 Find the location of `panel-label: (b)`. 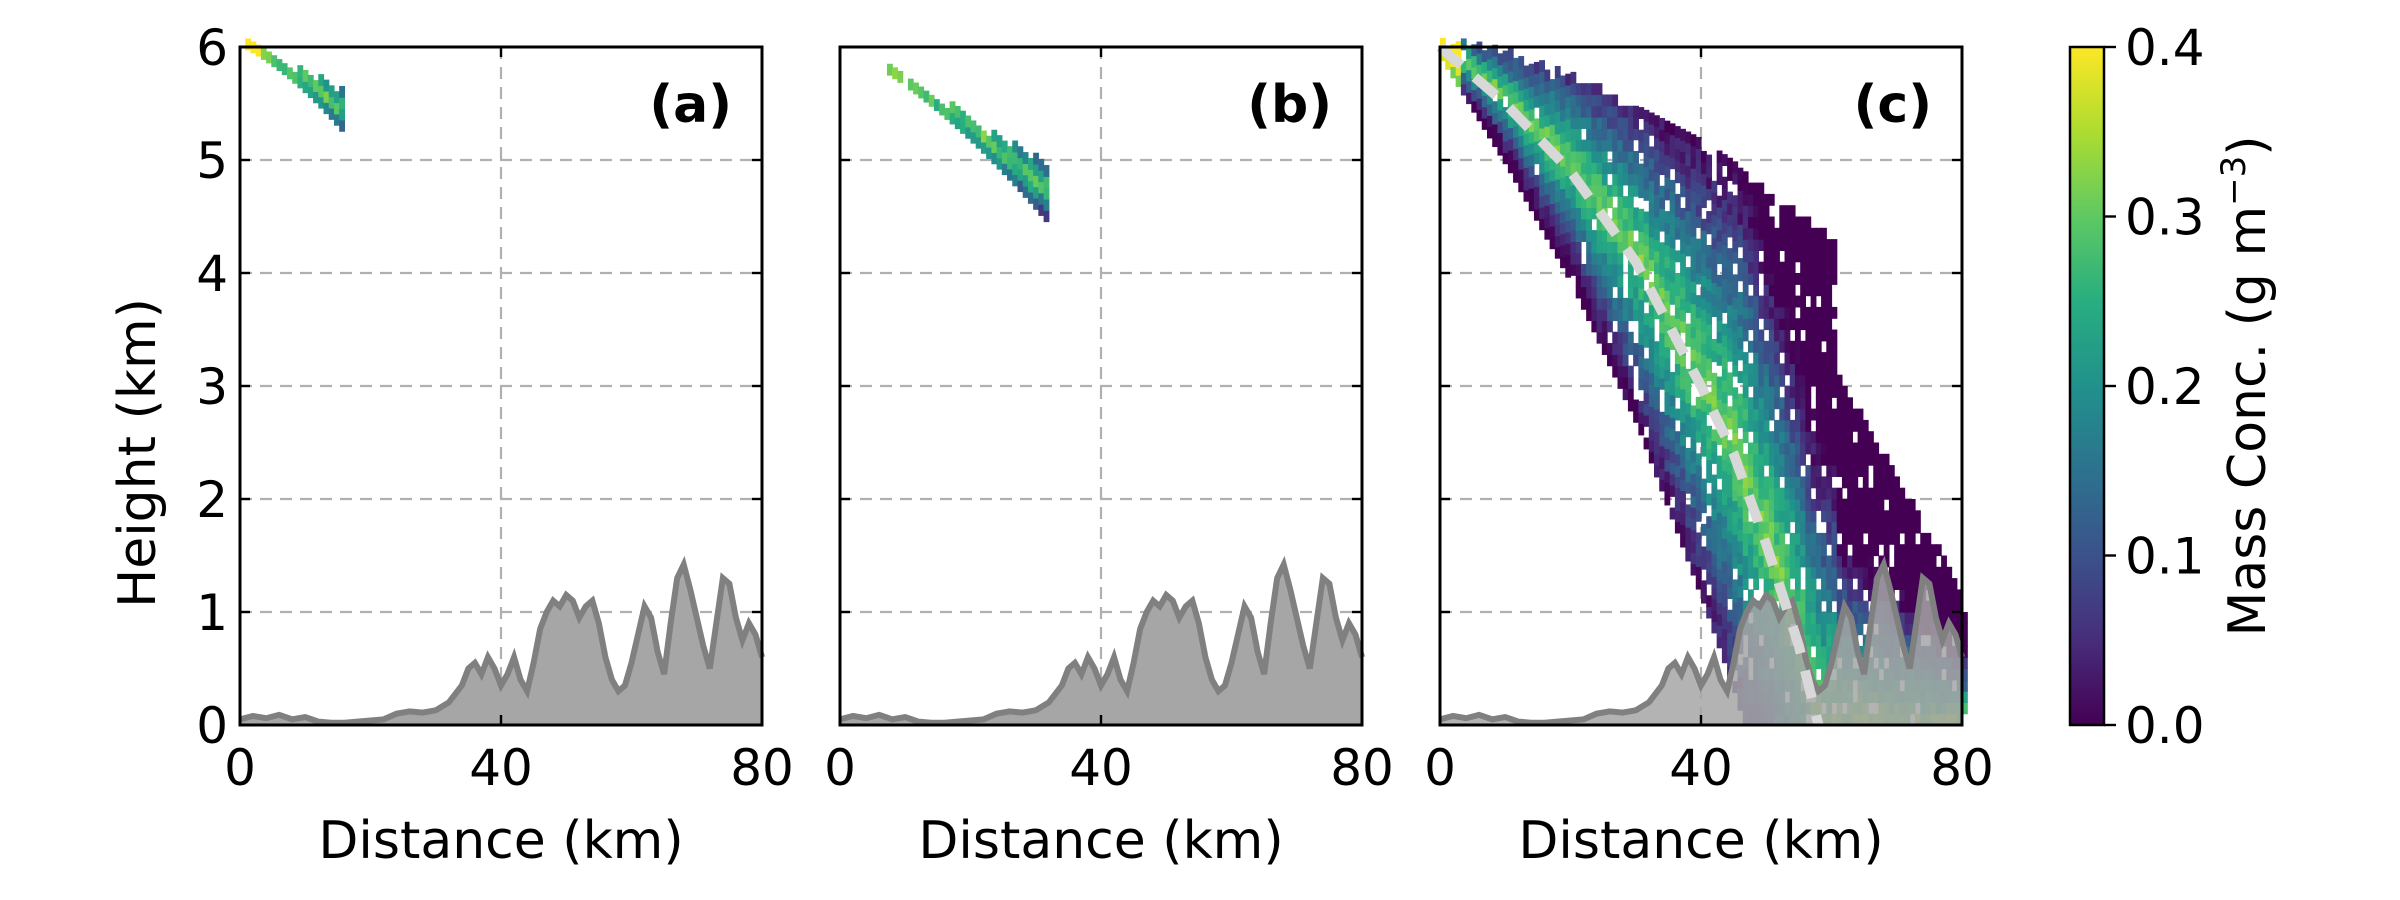

panel-label: (b) is located at coordinates (1289, 105).